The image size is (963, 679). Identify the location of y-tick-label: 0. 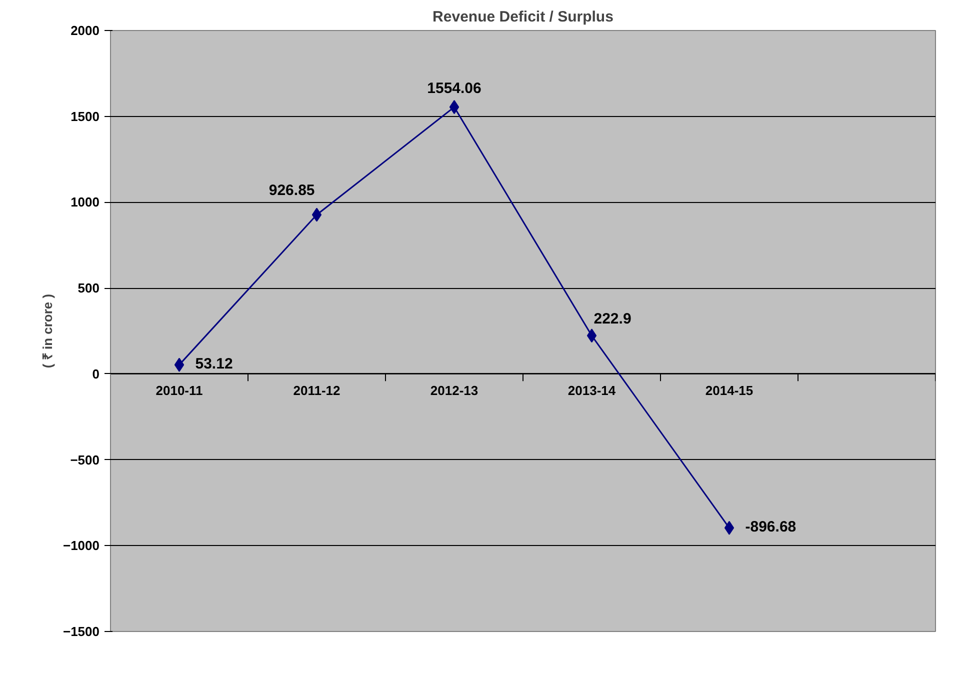
(96, 374).